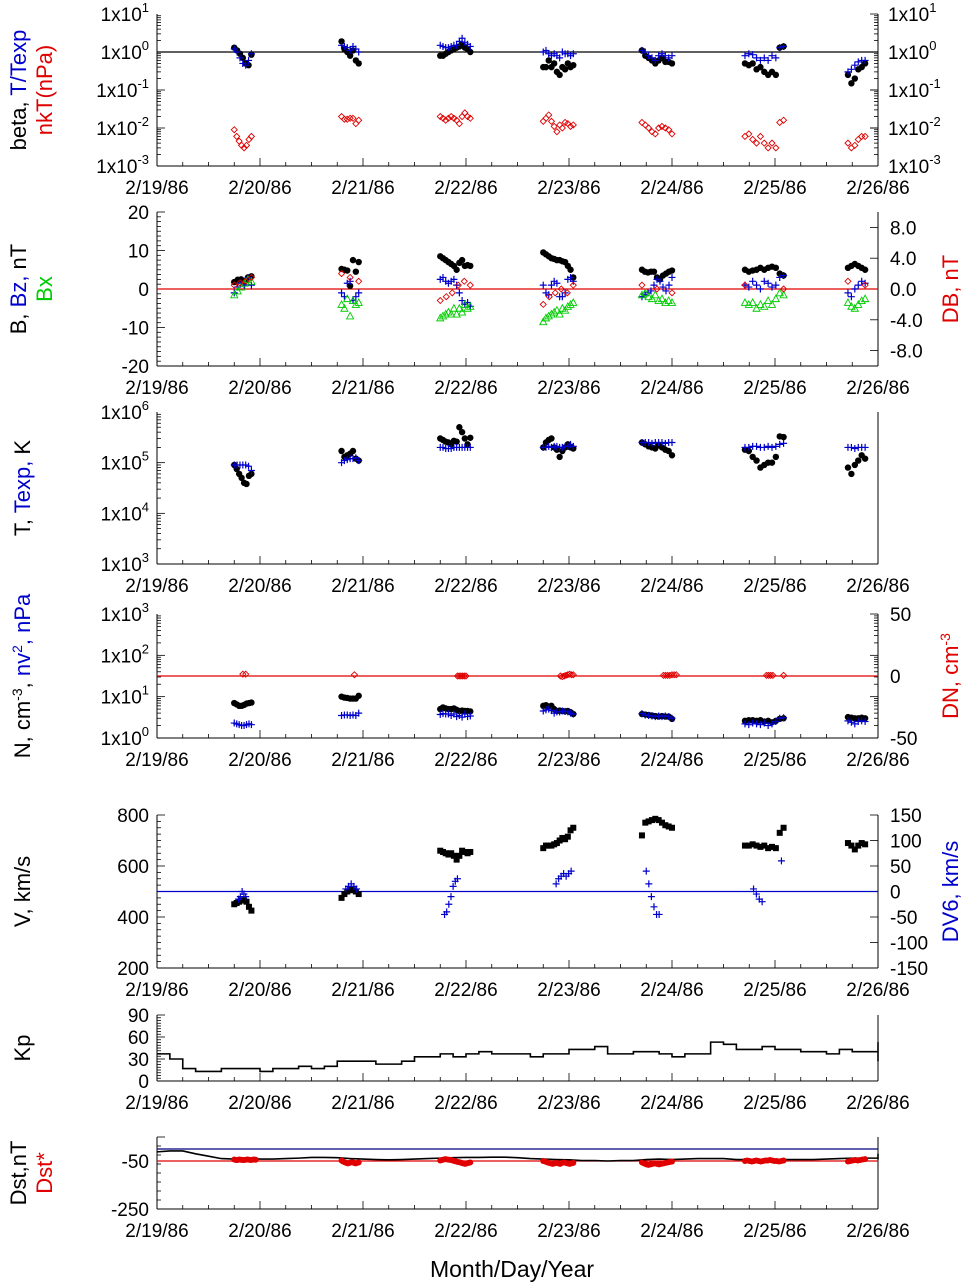 The height and width of the screenshot is (1285, 976). What do you see at coordinates (18, 289) in the screenshot?
I see `y-axis-title: B, Bz, nT` at bounding box center [18, 289].